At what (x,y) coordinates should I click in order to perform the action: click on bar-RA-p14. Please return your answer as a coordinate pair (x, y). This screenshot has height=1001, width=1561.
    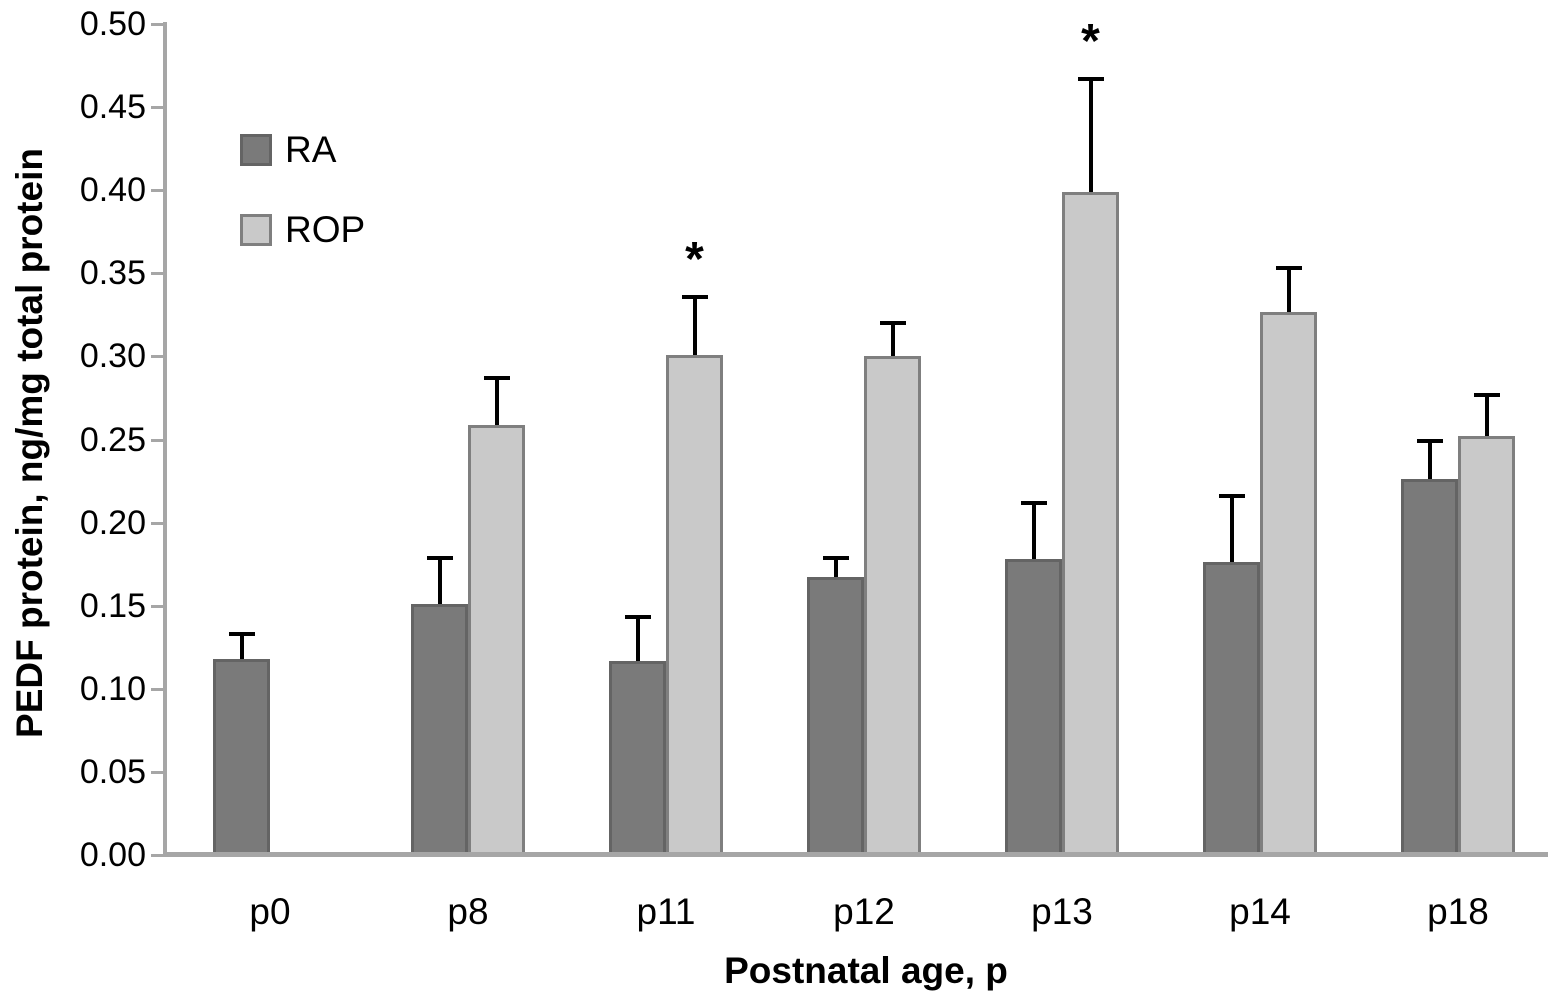
    Looking at the image, I should click on (1231, 708).